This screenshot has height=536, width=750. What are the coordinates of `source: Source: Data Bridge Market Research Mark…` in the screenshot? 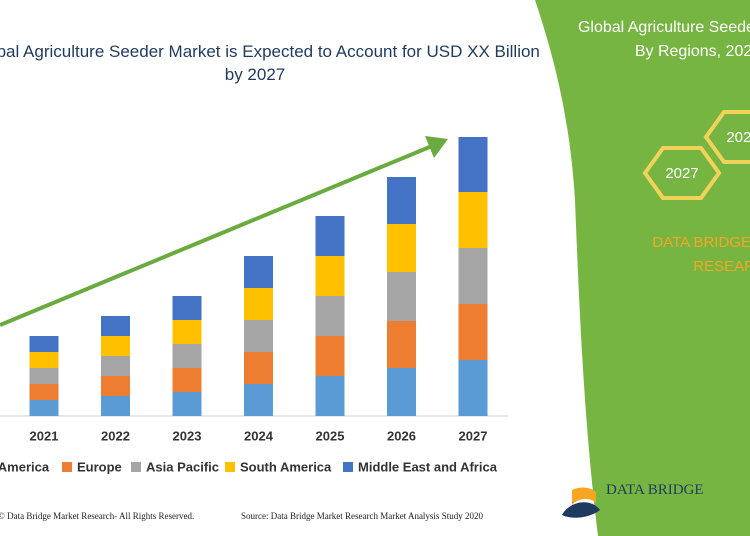 It's located at (362, 516).